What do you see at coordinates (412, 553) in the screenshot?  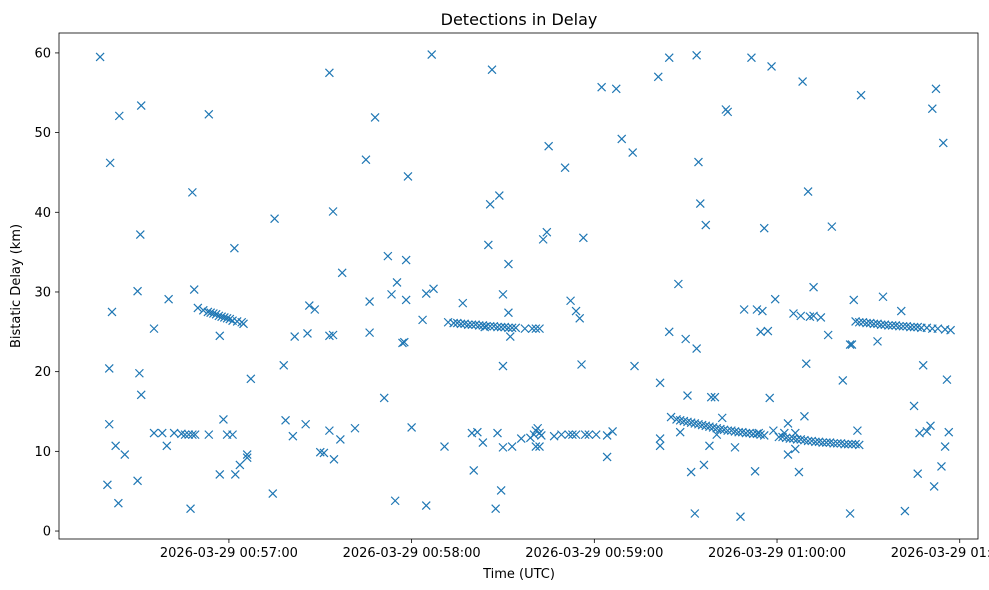 I see `x-tick-label: 2026-03-29 00:58:00` at bounding box center [412, 553].